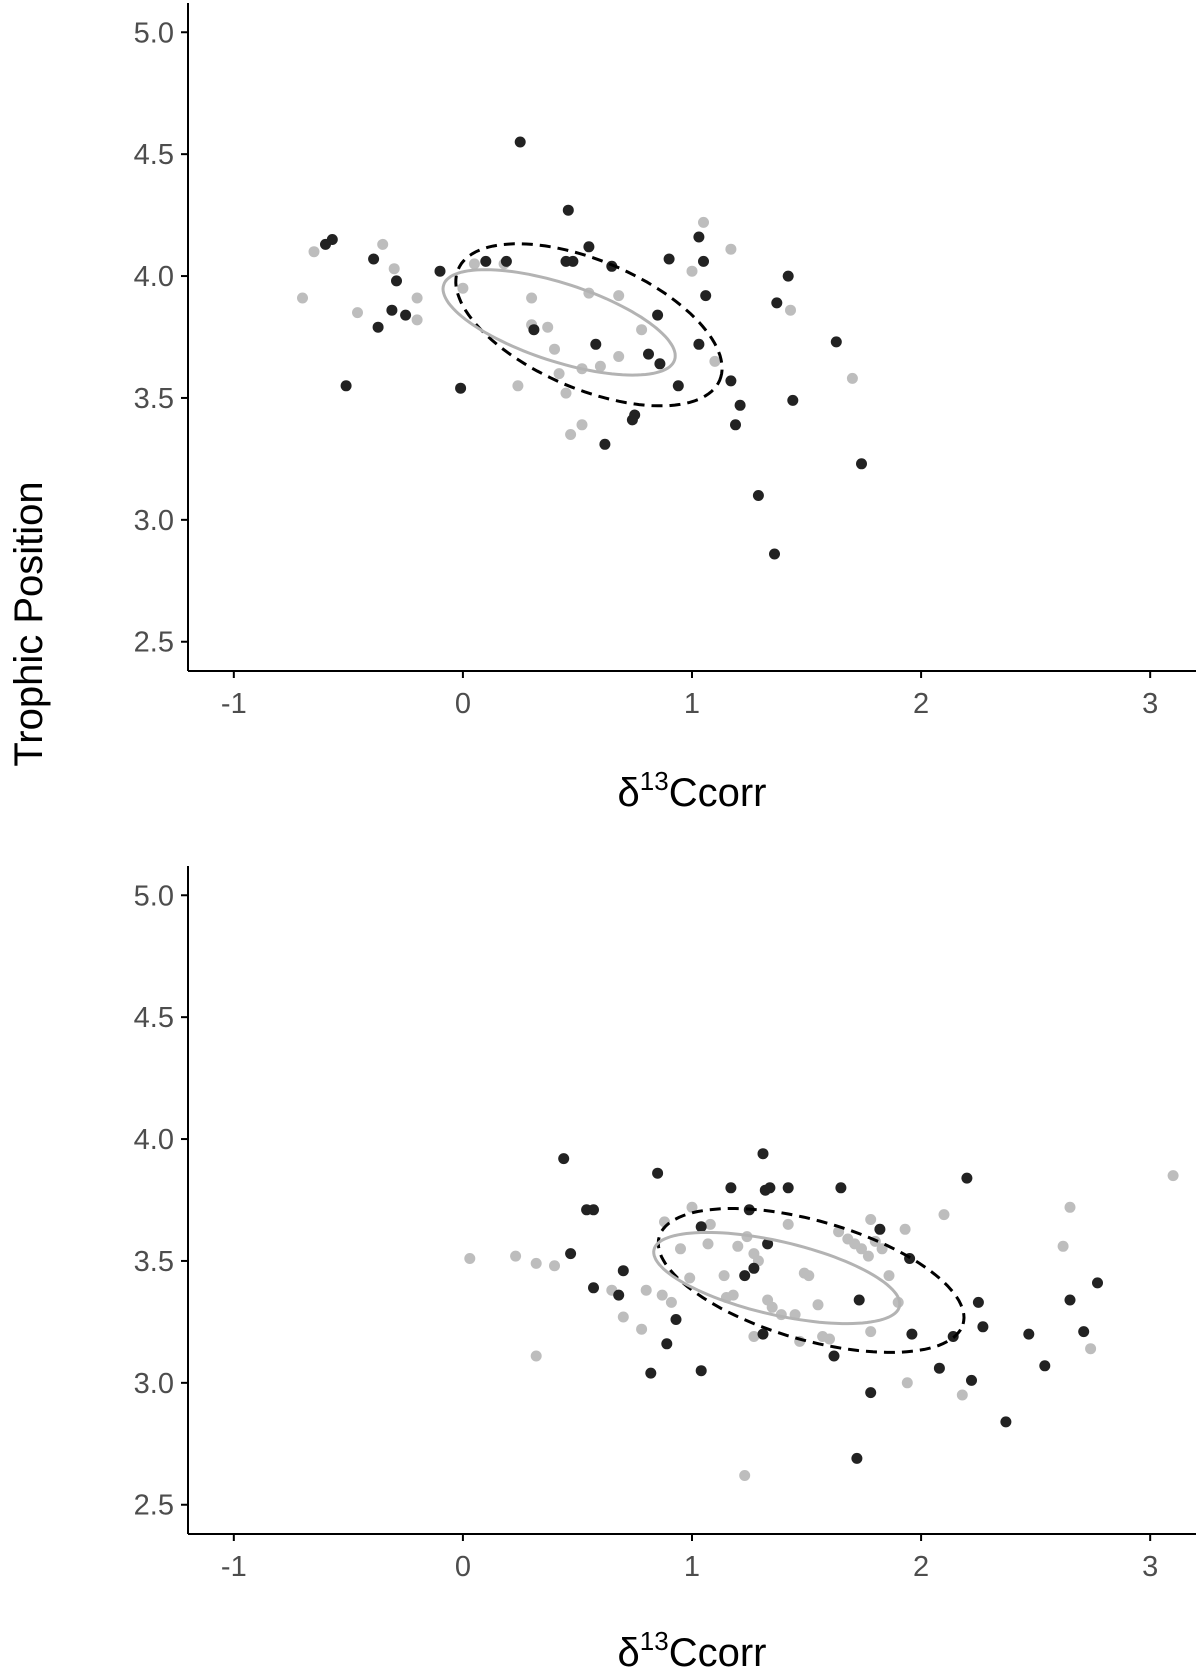  Describe the element at coordinates (629, 793) in the screenshot. I see `x-axis-title-top-prefix: δ` at that location.